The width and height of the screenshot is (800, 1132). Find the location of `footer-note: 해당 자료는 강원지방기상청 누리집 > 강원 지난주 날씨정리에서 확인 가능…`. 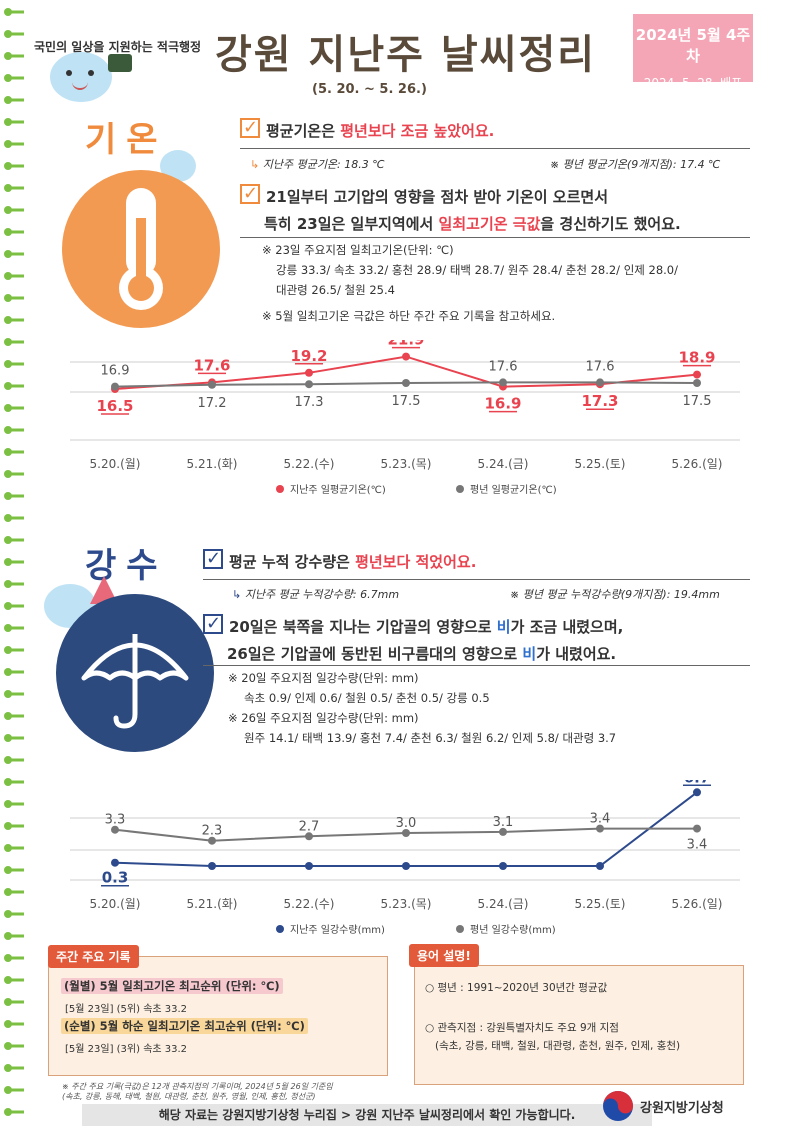

footer-note: 해당 자료는 강원지방기상청 누리집 > 강원 지난주 날씨정리에서 확인 가능… is located at coordinates (367, 1115).